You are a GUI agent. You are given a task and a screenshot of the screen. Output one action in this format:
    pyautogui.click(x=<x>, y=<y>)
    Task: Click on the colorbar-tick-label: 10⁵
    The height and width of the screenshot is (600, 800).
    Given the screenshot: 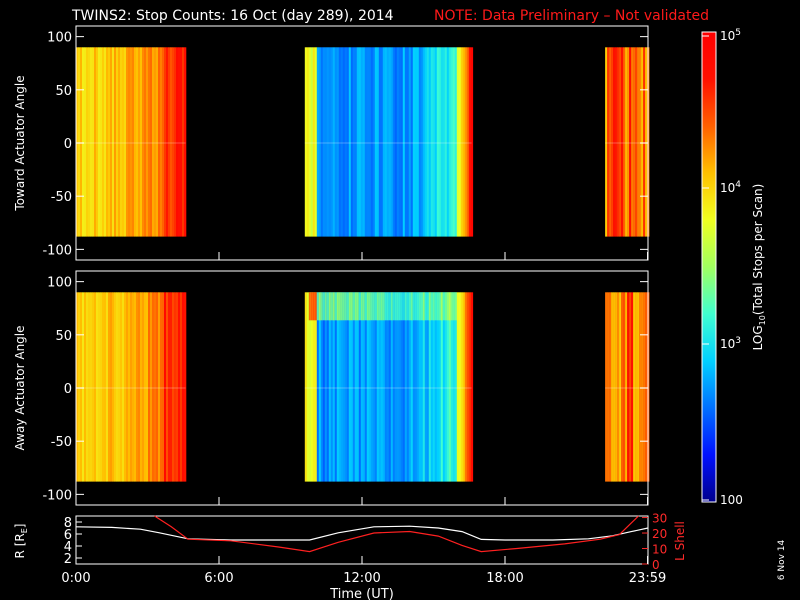 What is the action you would take?
    pyautogui.click(x=730, y=35)
    